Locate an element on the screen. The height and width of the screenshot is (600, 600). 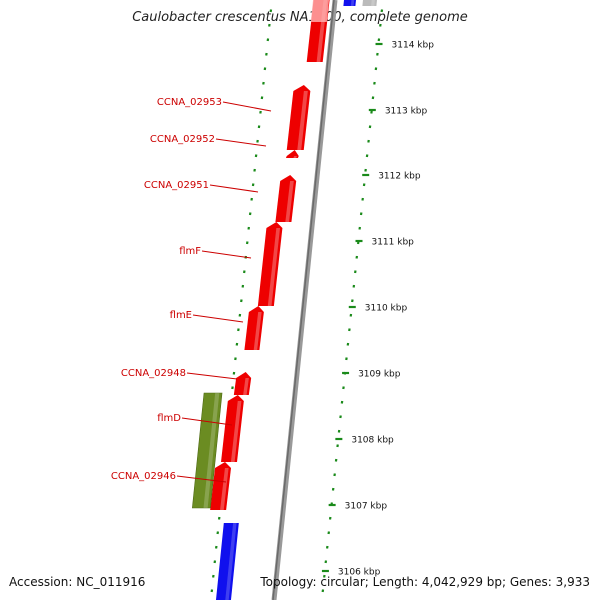
gene-label: CCNA_02952 is located at coordinates (182, 139).